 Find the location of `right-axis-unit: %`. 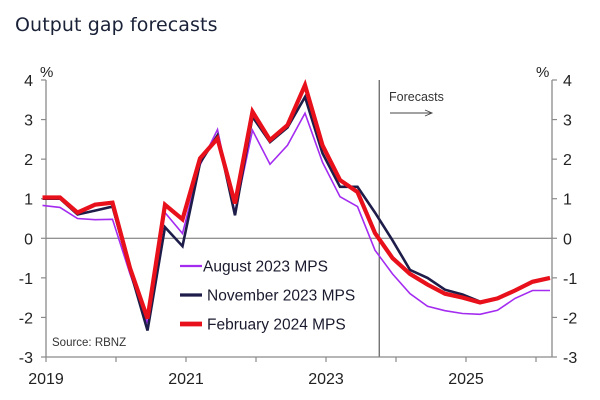

right-axis-unit: % is located at coordinates (542, 72).